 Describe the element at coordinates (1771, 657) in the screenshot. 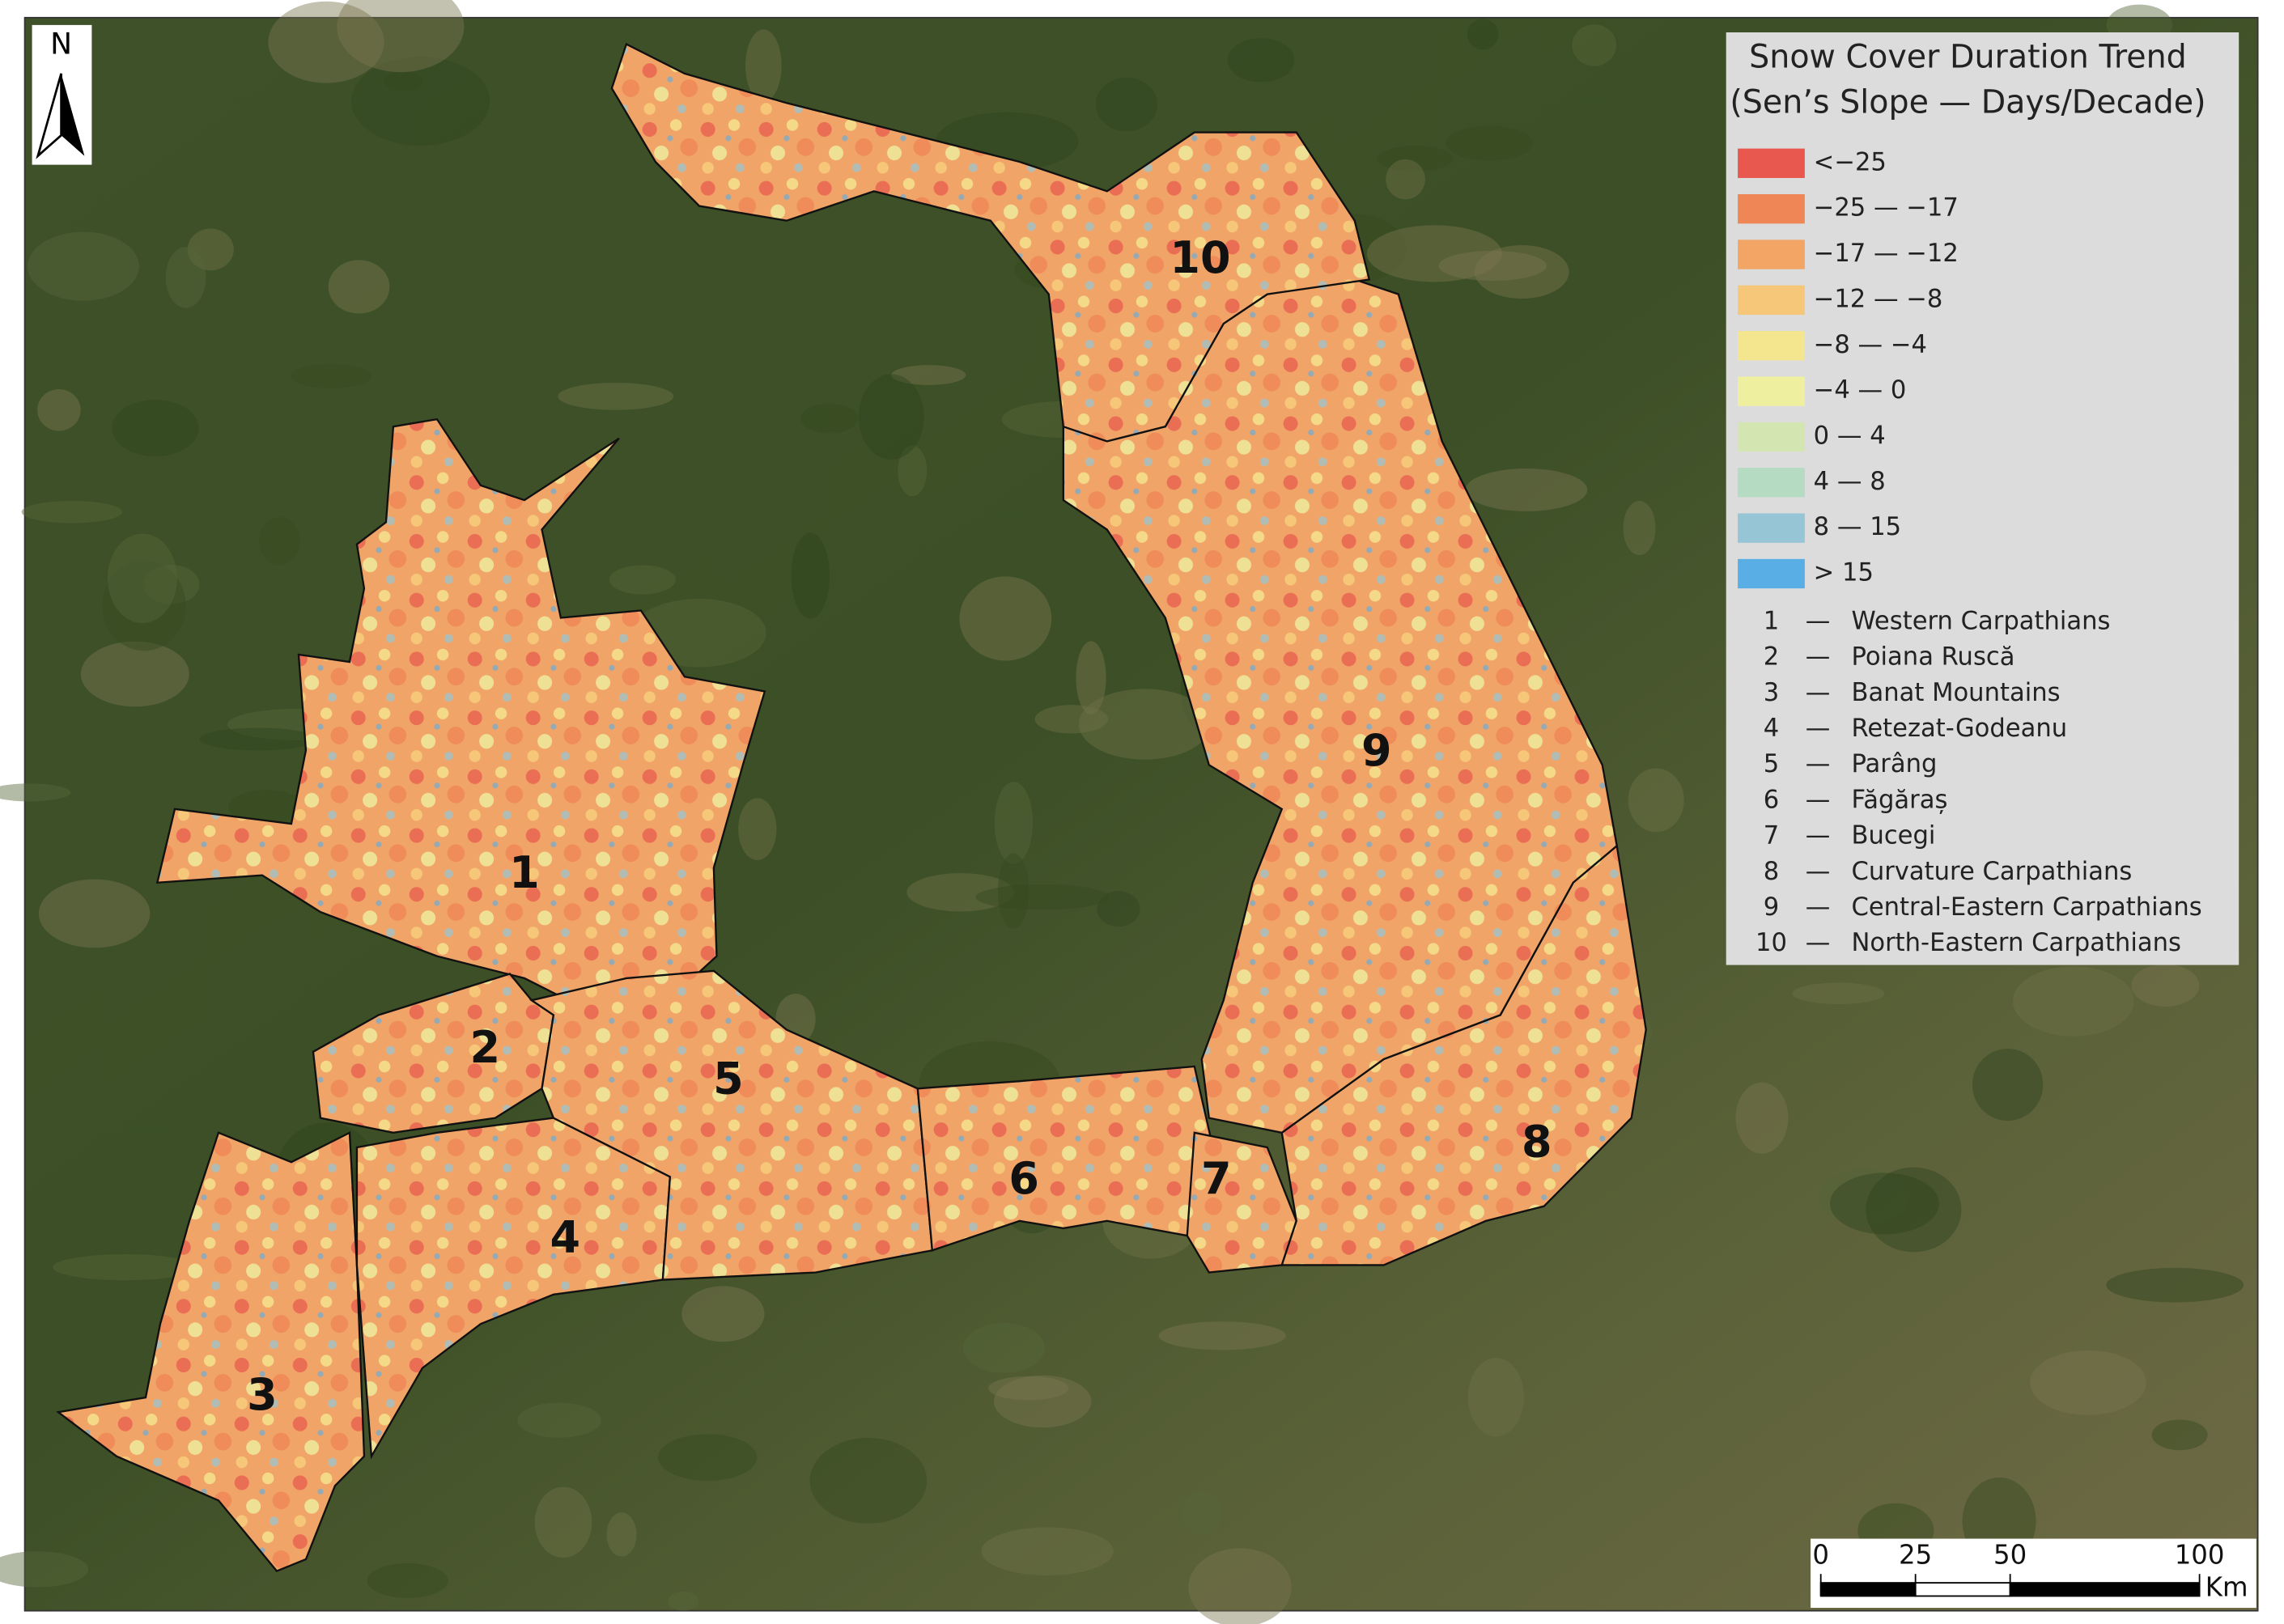

I see `legend-region-number: 2` at that location.